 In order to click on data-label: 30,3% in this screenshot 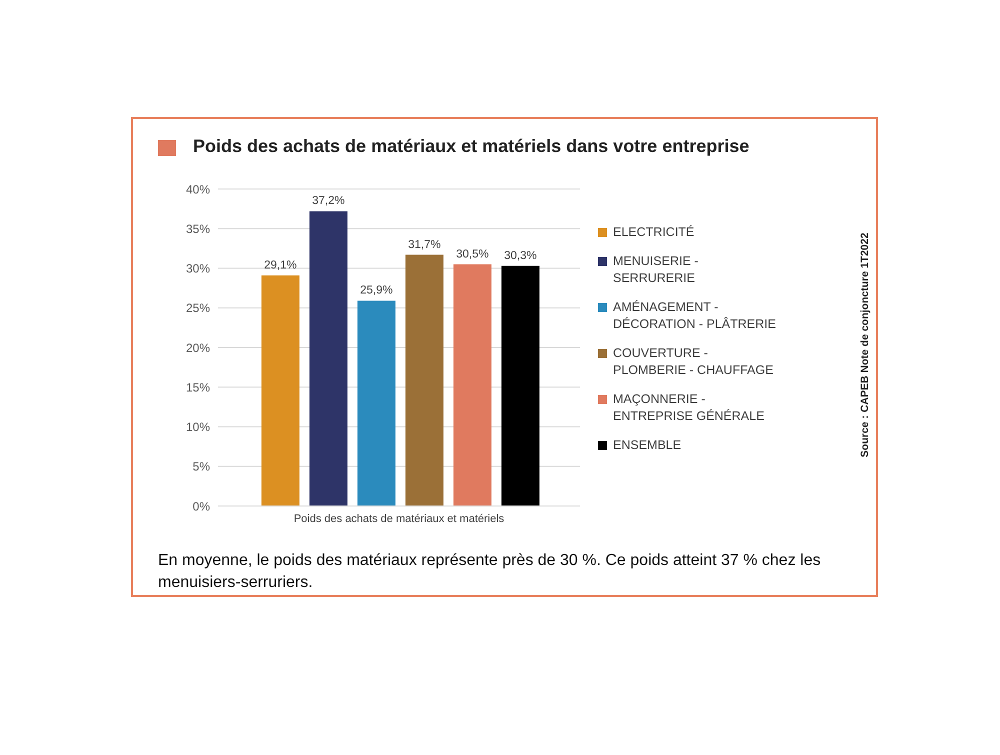, I will do `click(520, 256)`.